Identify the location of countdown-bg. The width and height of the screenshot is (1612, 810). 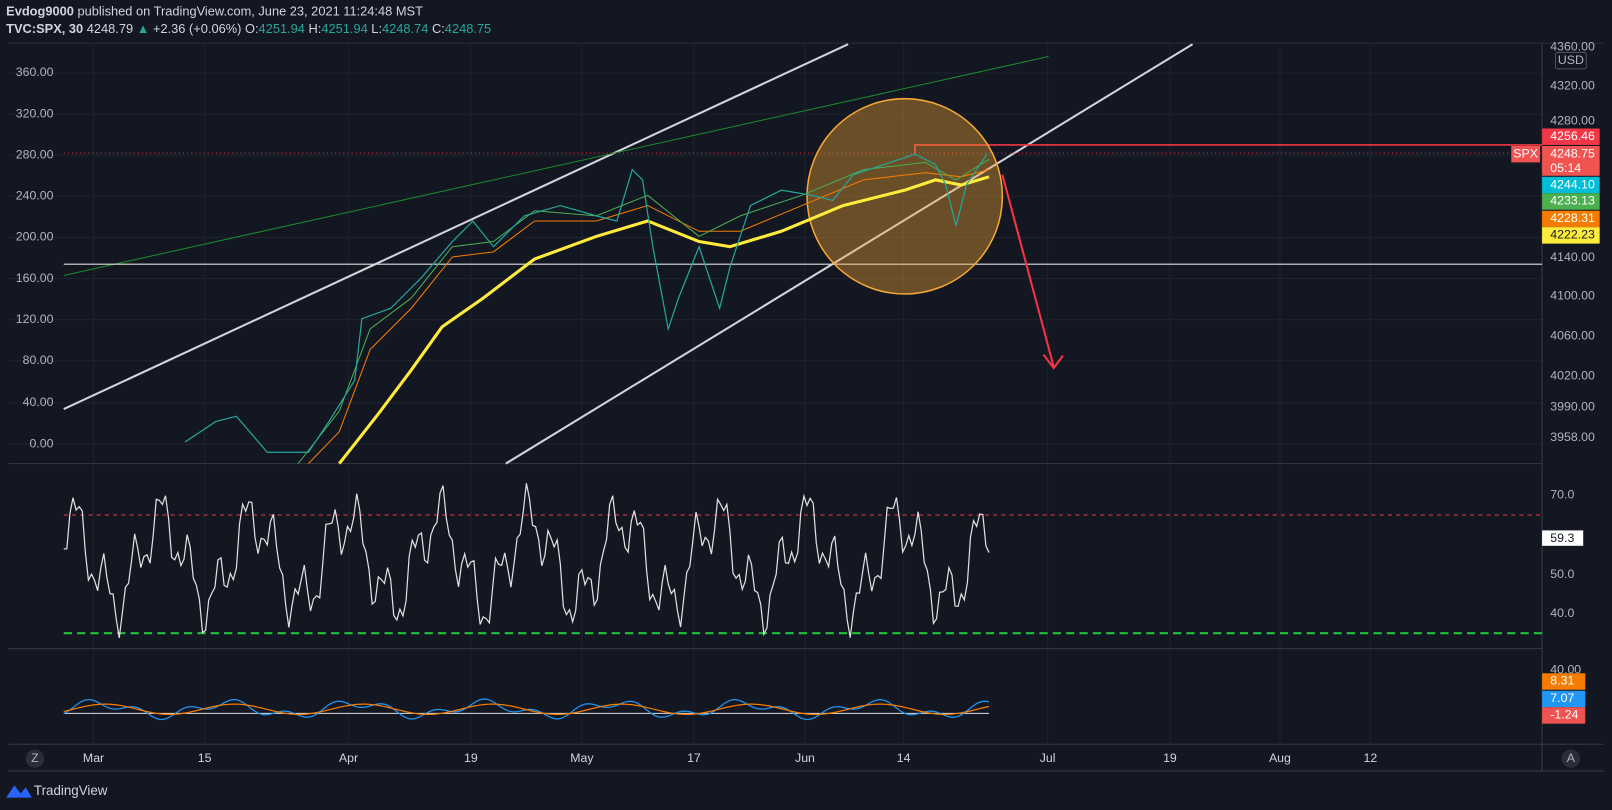
(1571, 168).